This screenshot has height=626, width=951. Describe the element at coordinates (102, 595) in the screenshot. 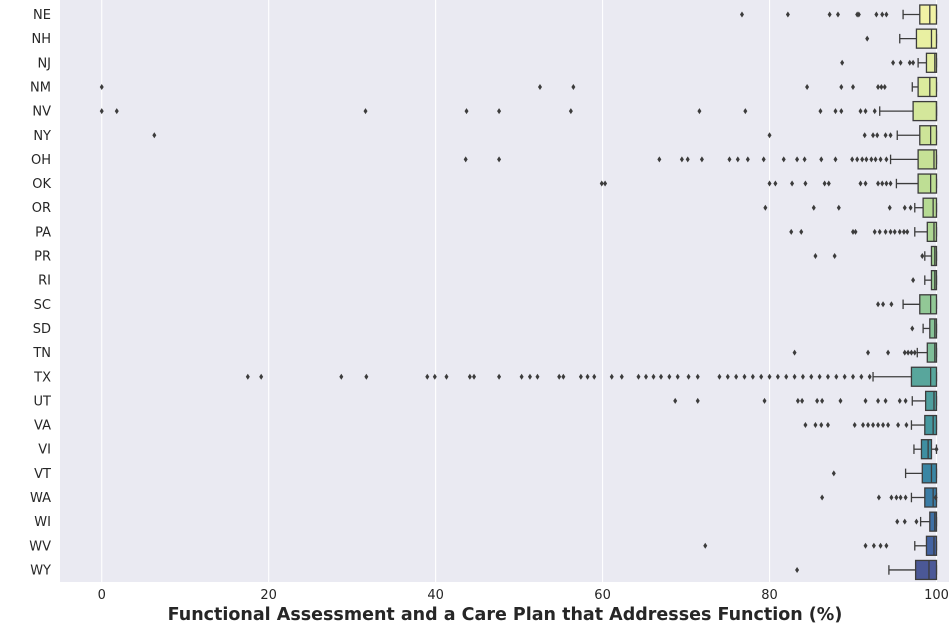

I see `x-tick-label: 0` at that location.